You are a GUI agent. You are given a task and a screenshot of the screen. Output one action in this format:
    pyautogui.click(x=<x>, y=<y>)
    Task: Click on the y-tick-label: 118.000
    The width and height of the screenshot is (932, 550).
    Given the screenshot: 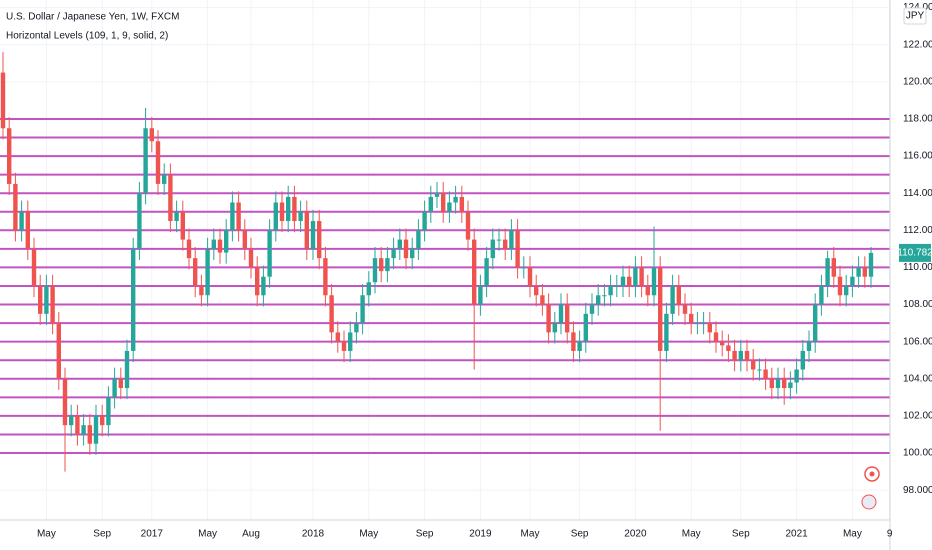 What is the action you would take?
    pyautogui.click(x=917, y=119)
    